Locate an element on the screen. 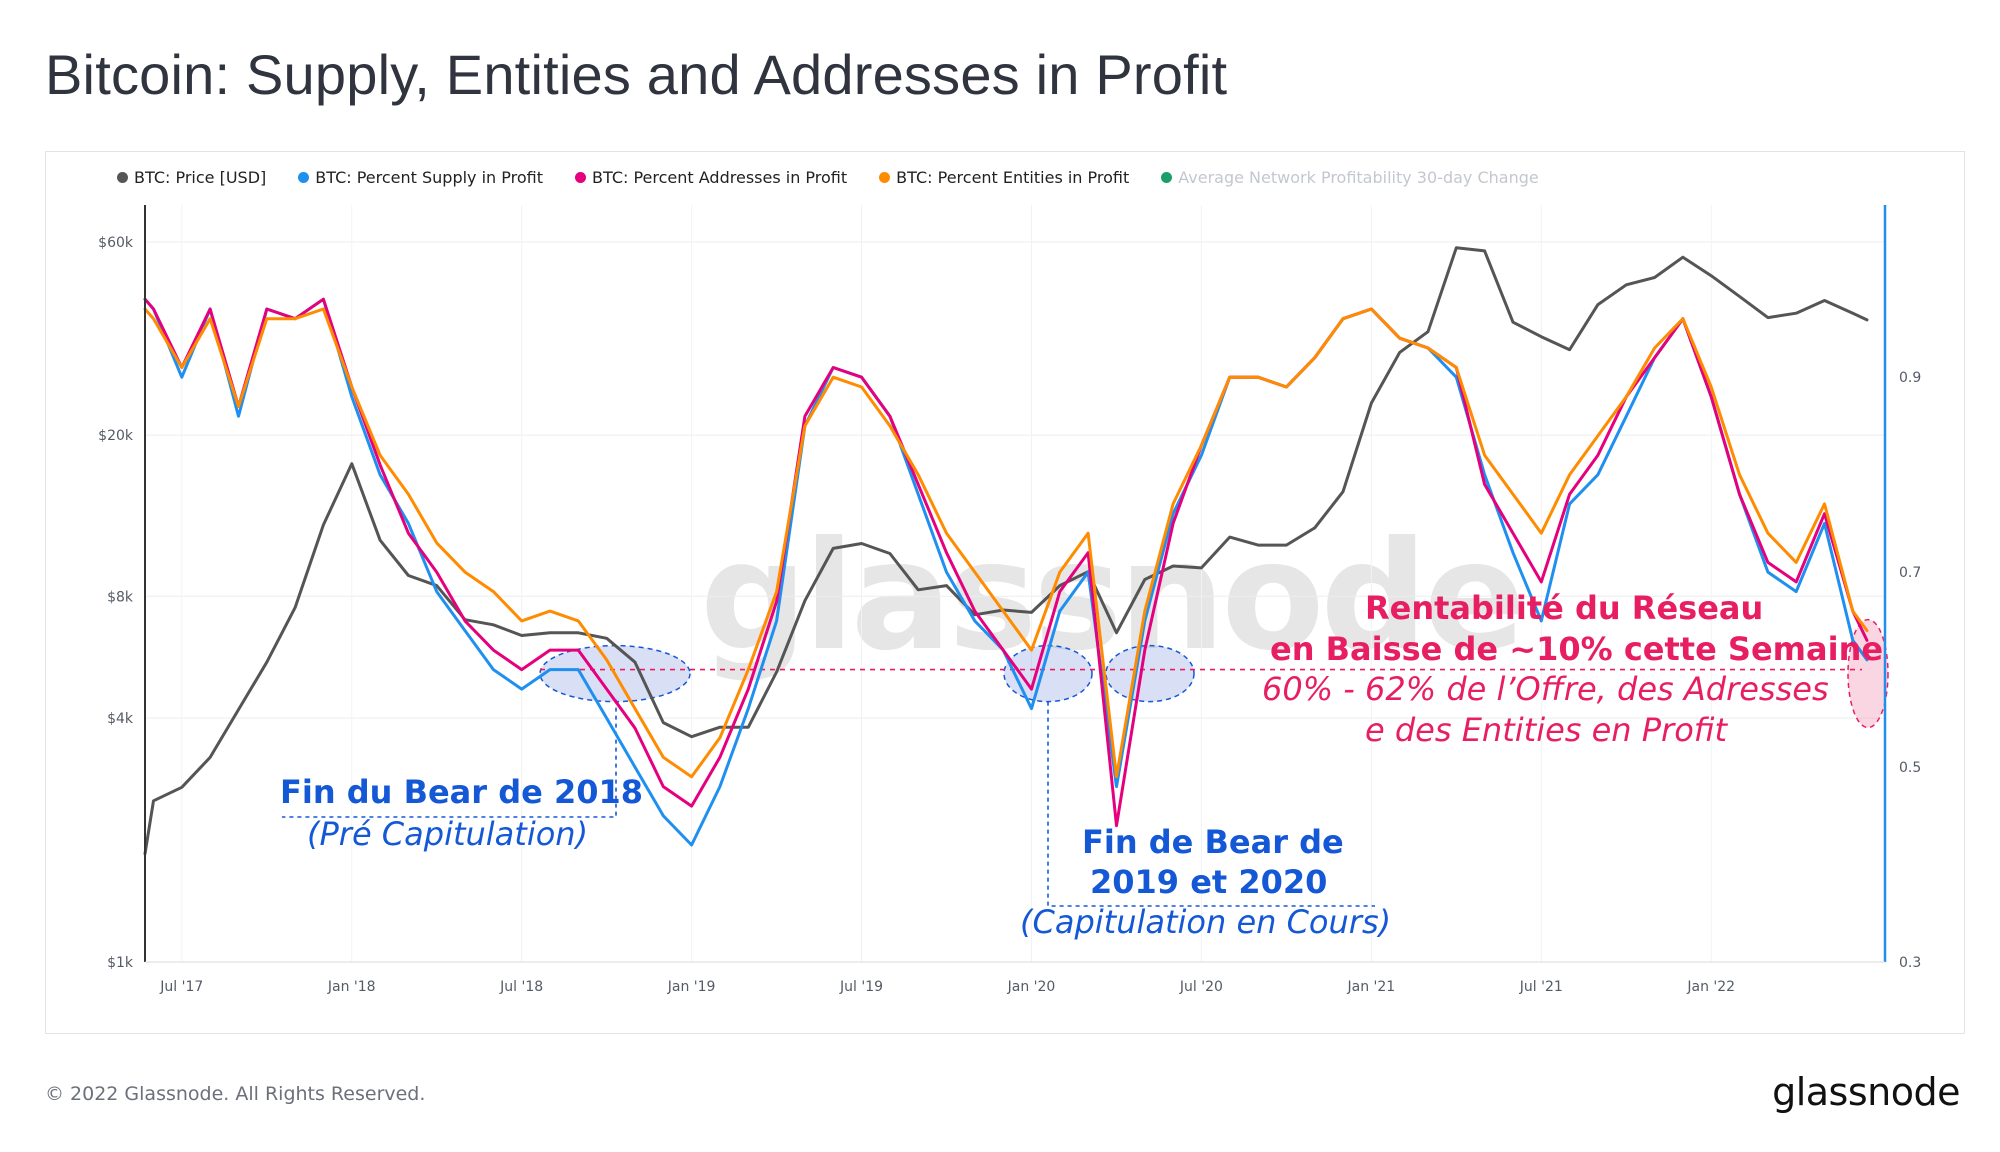 Image resolution: width=2000 pixels, height=1152 pixels. zone-bear-2020 is located at coordinates (1150, 673).